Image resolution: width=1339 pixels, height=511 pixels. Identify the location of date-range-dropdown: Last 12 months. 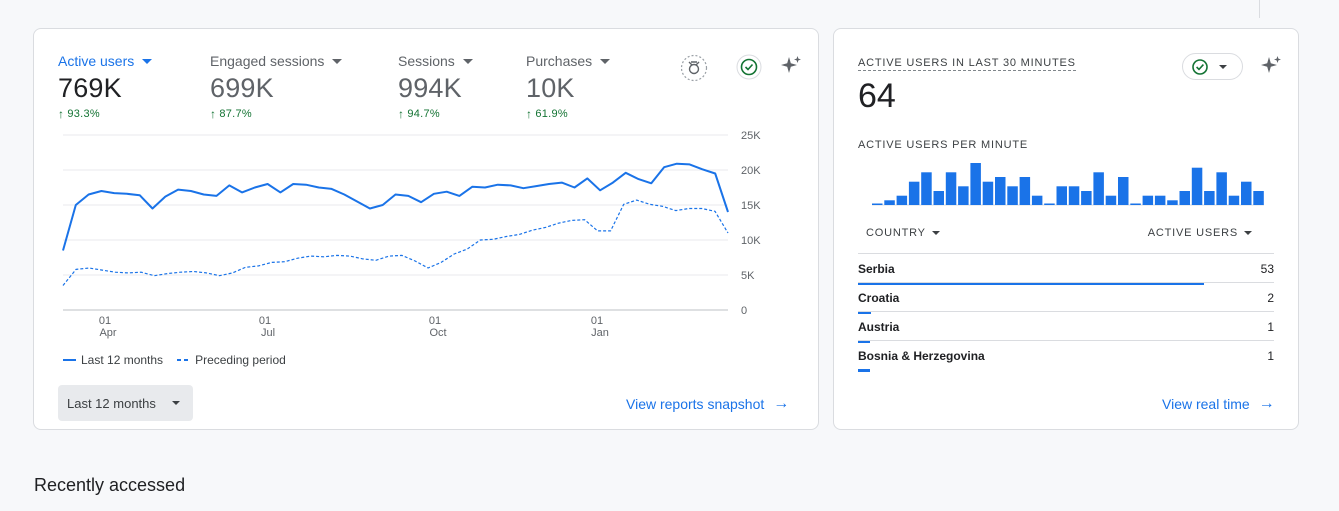
(125, 403).